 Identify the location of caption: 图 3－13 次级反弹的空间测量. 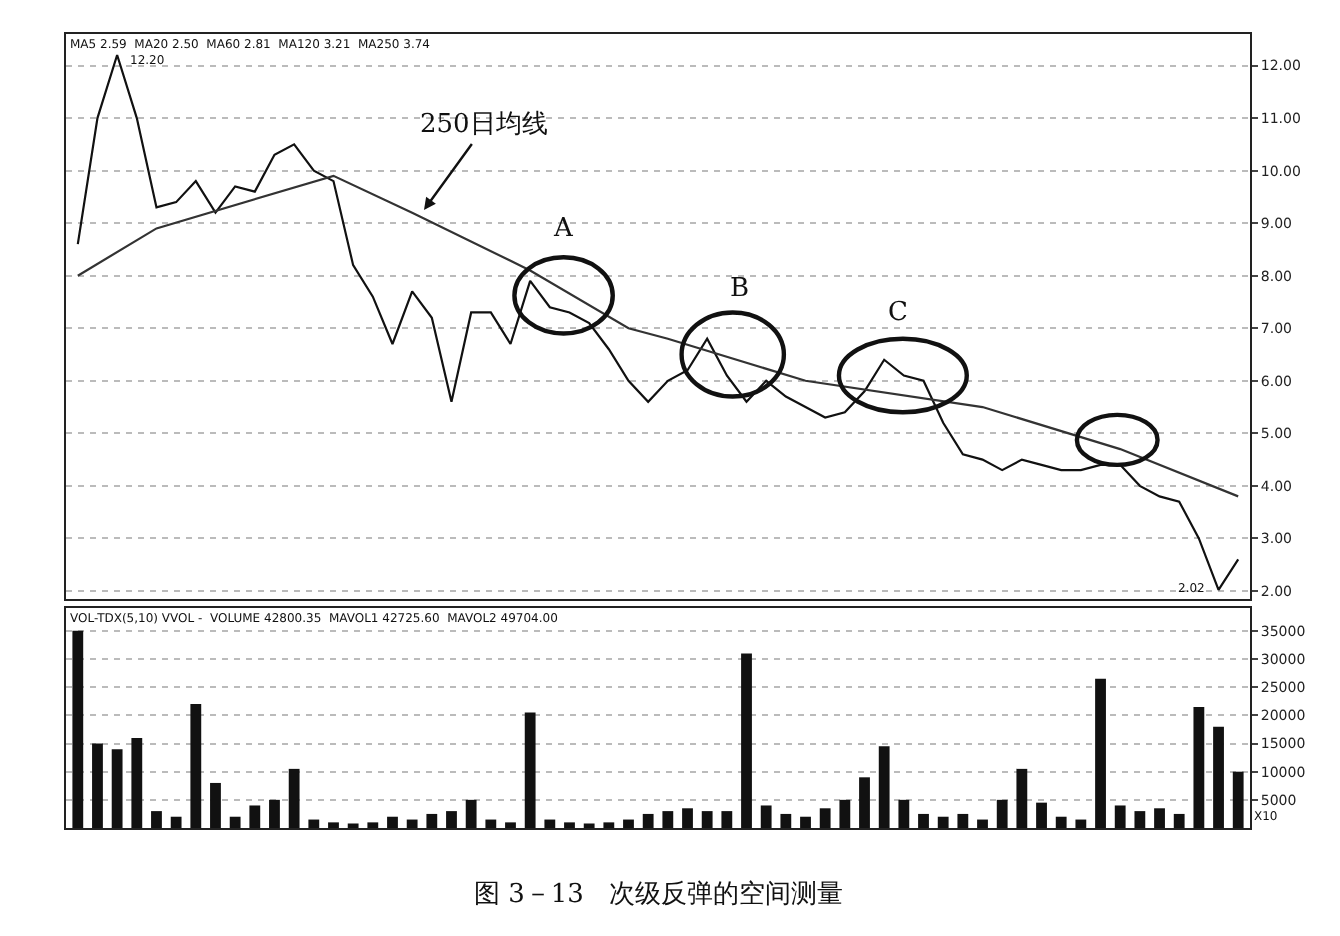
(658, 895).